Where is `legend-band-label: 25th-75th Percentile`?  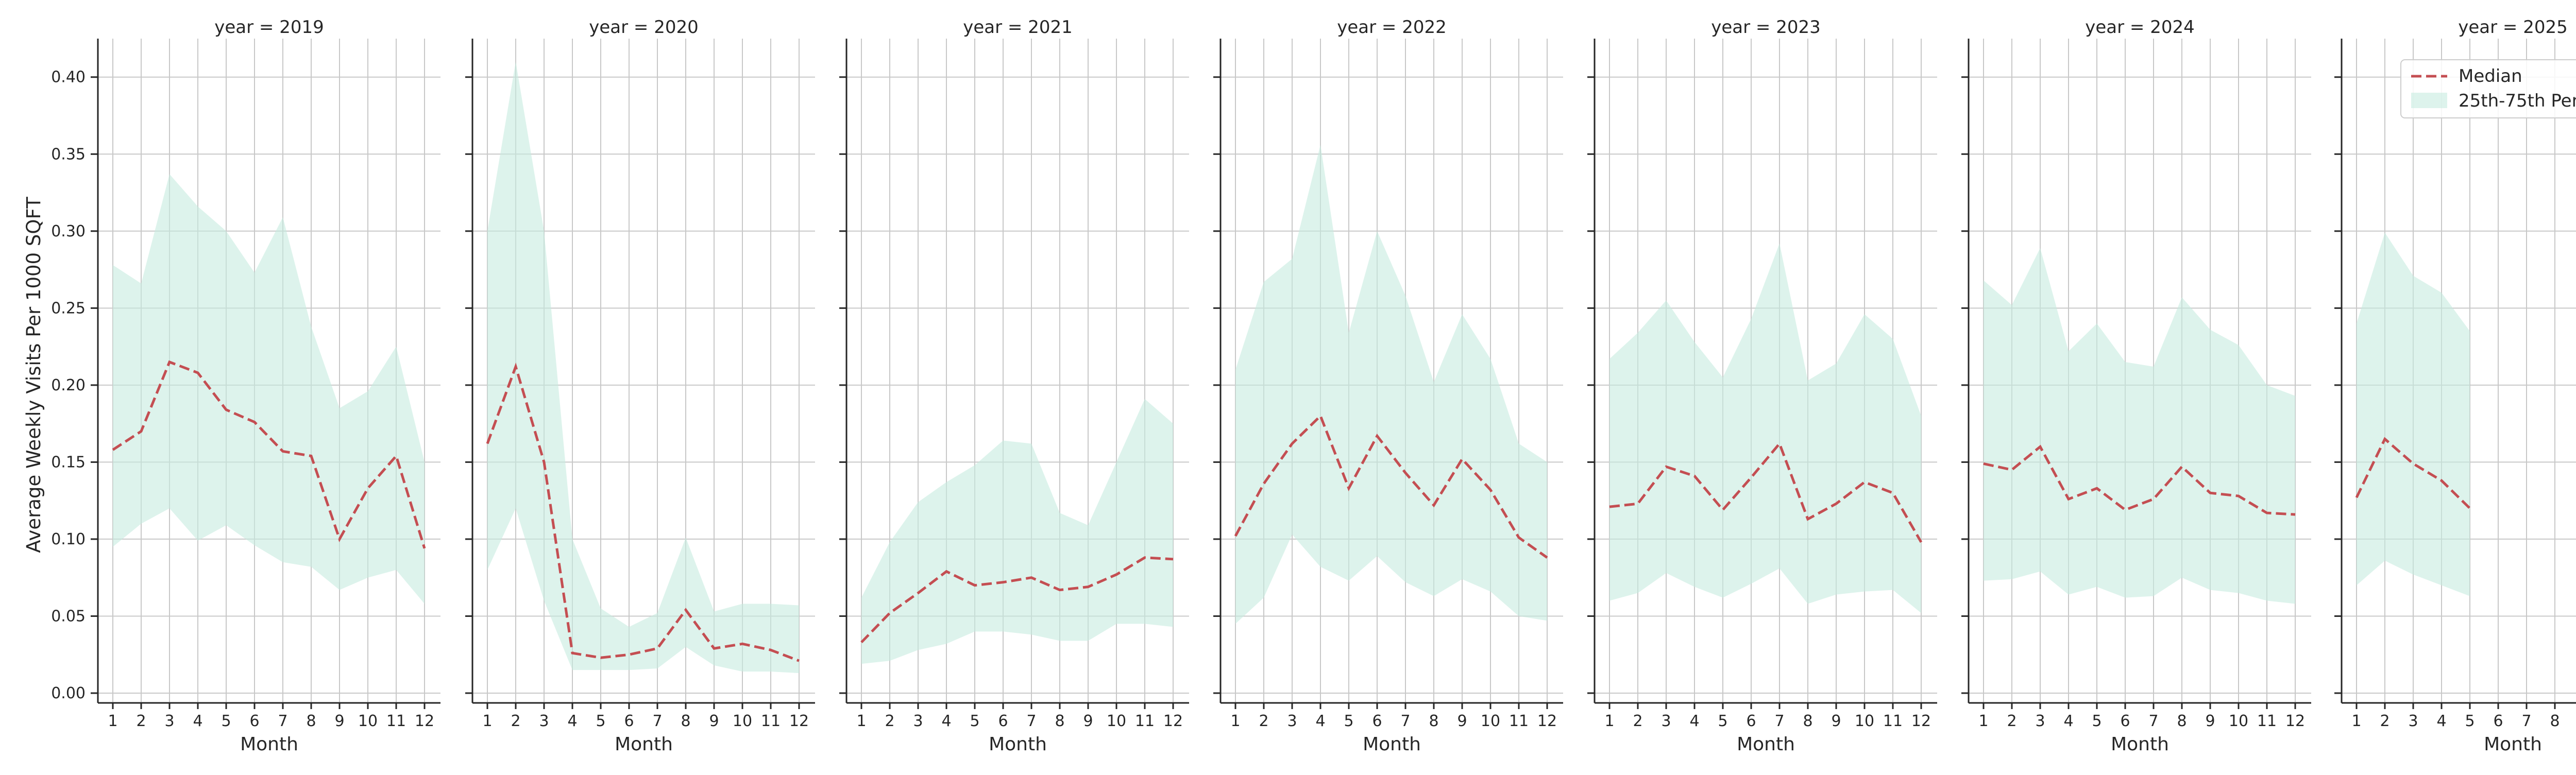 legend-band-label: 25th-75th Percentile is located at coordinates (2517, 101).